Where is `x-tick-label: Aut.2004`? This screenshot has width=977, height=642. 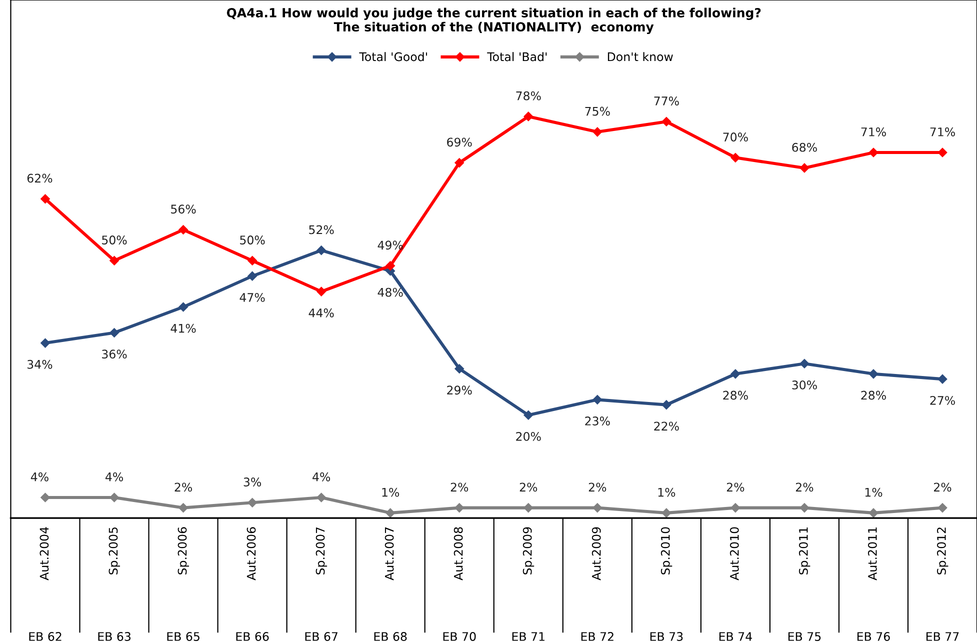
x-tick-label: Aut.2004 is located at coordinates (44, 553).